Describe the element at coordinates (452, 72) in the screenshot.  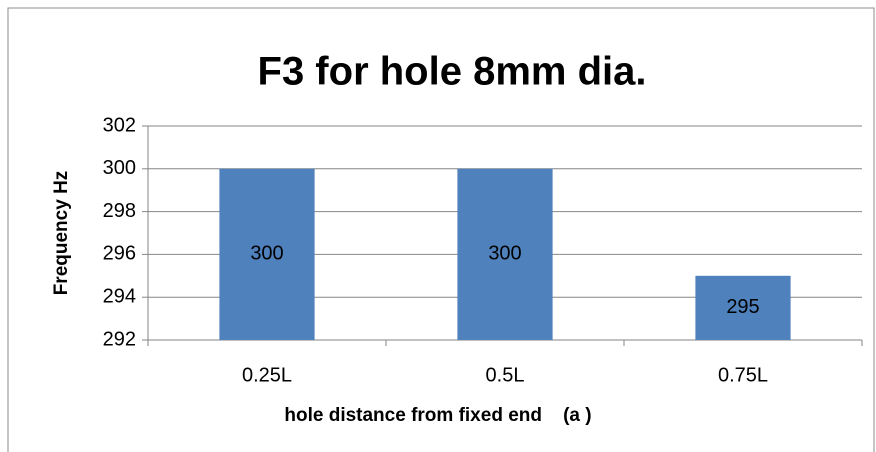
I see `chart-title: F3 for hole 8mm dia.` at that location.